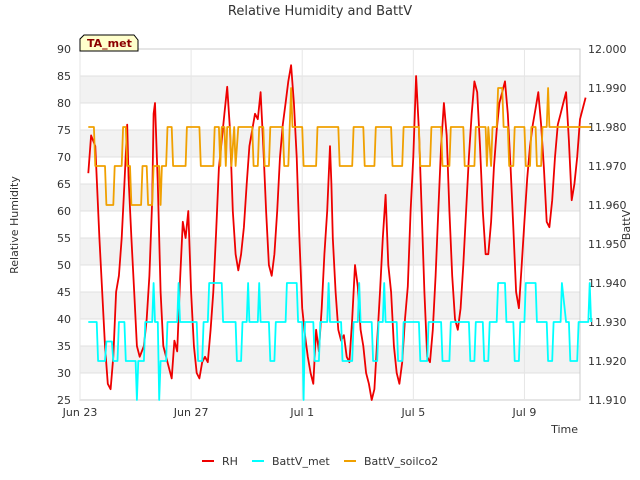  I want to click on right-tick-label: 11.990, so click(607, 88).